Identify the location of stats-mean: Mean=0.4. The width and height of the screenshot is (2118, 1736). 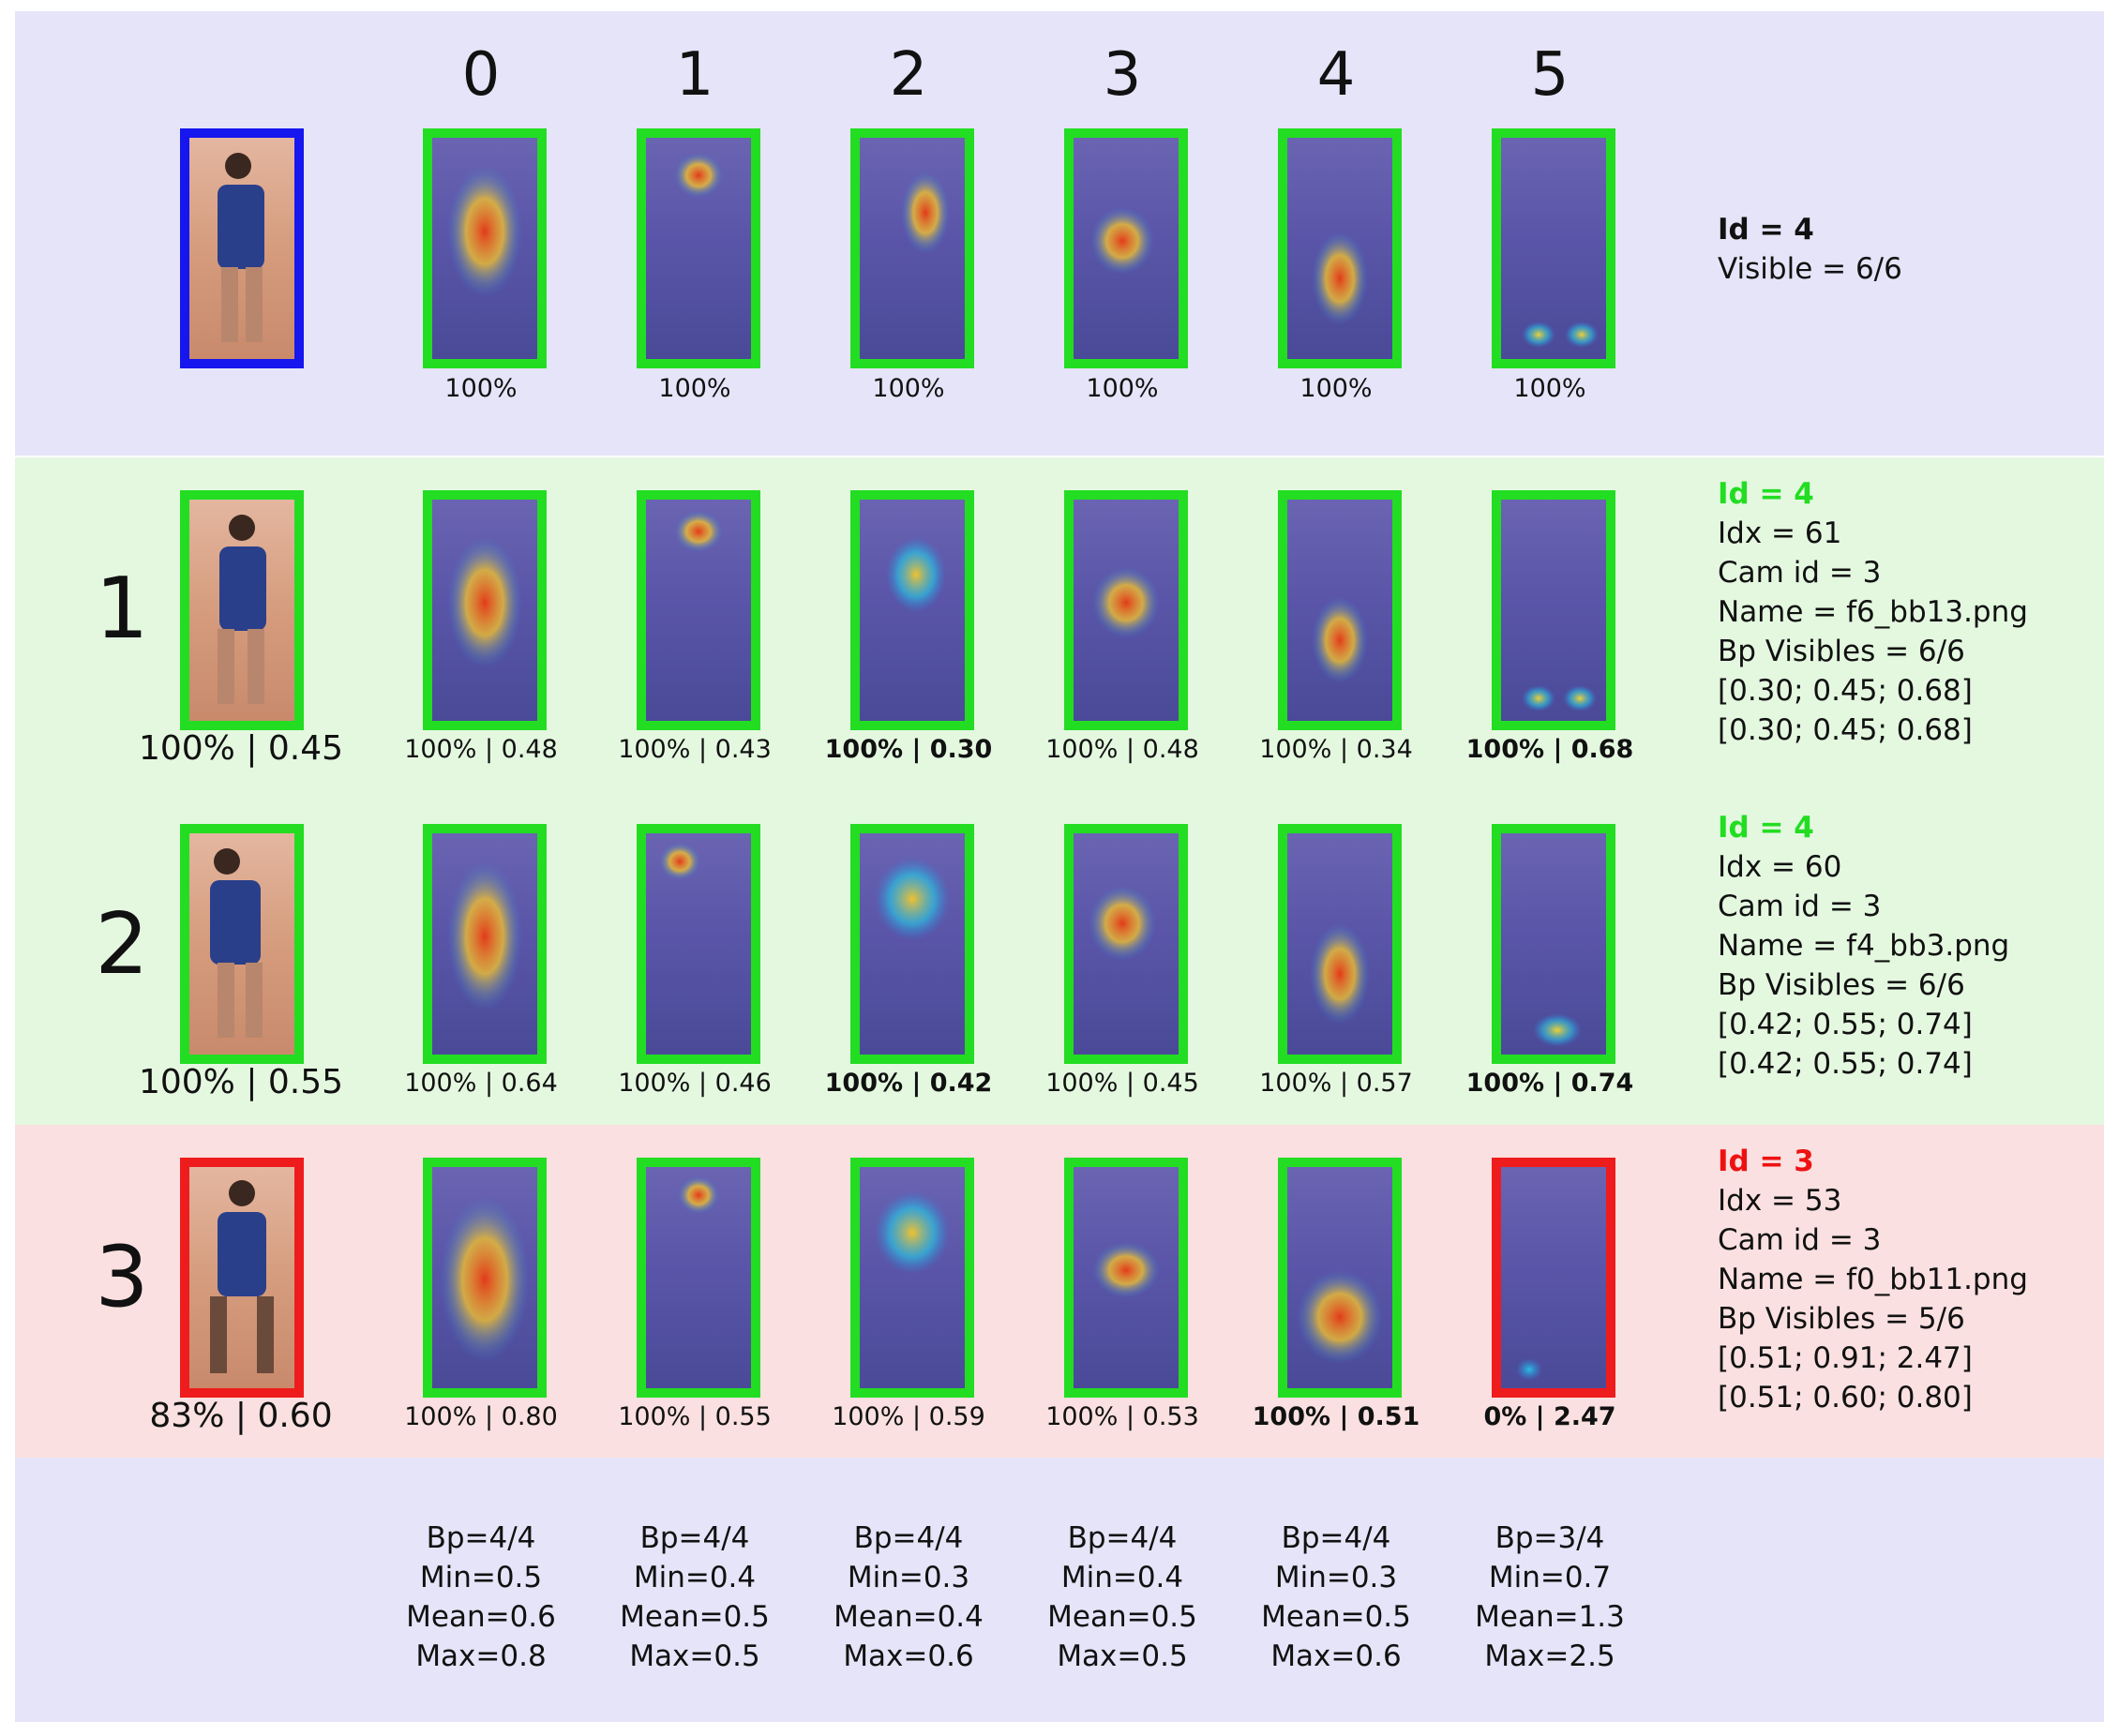
(909, 1617).